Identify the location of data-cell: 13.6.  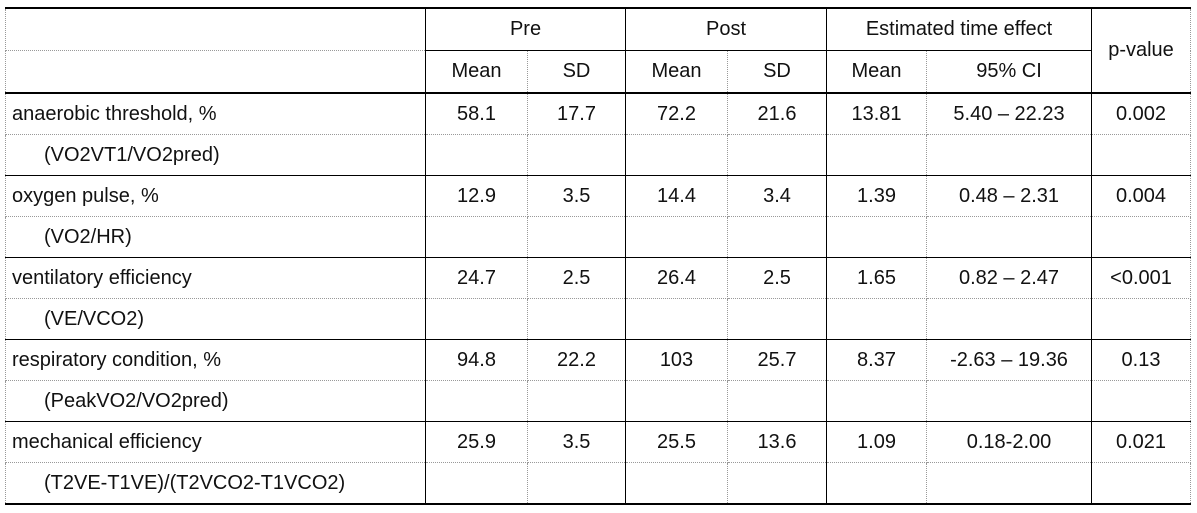
(777, 442).